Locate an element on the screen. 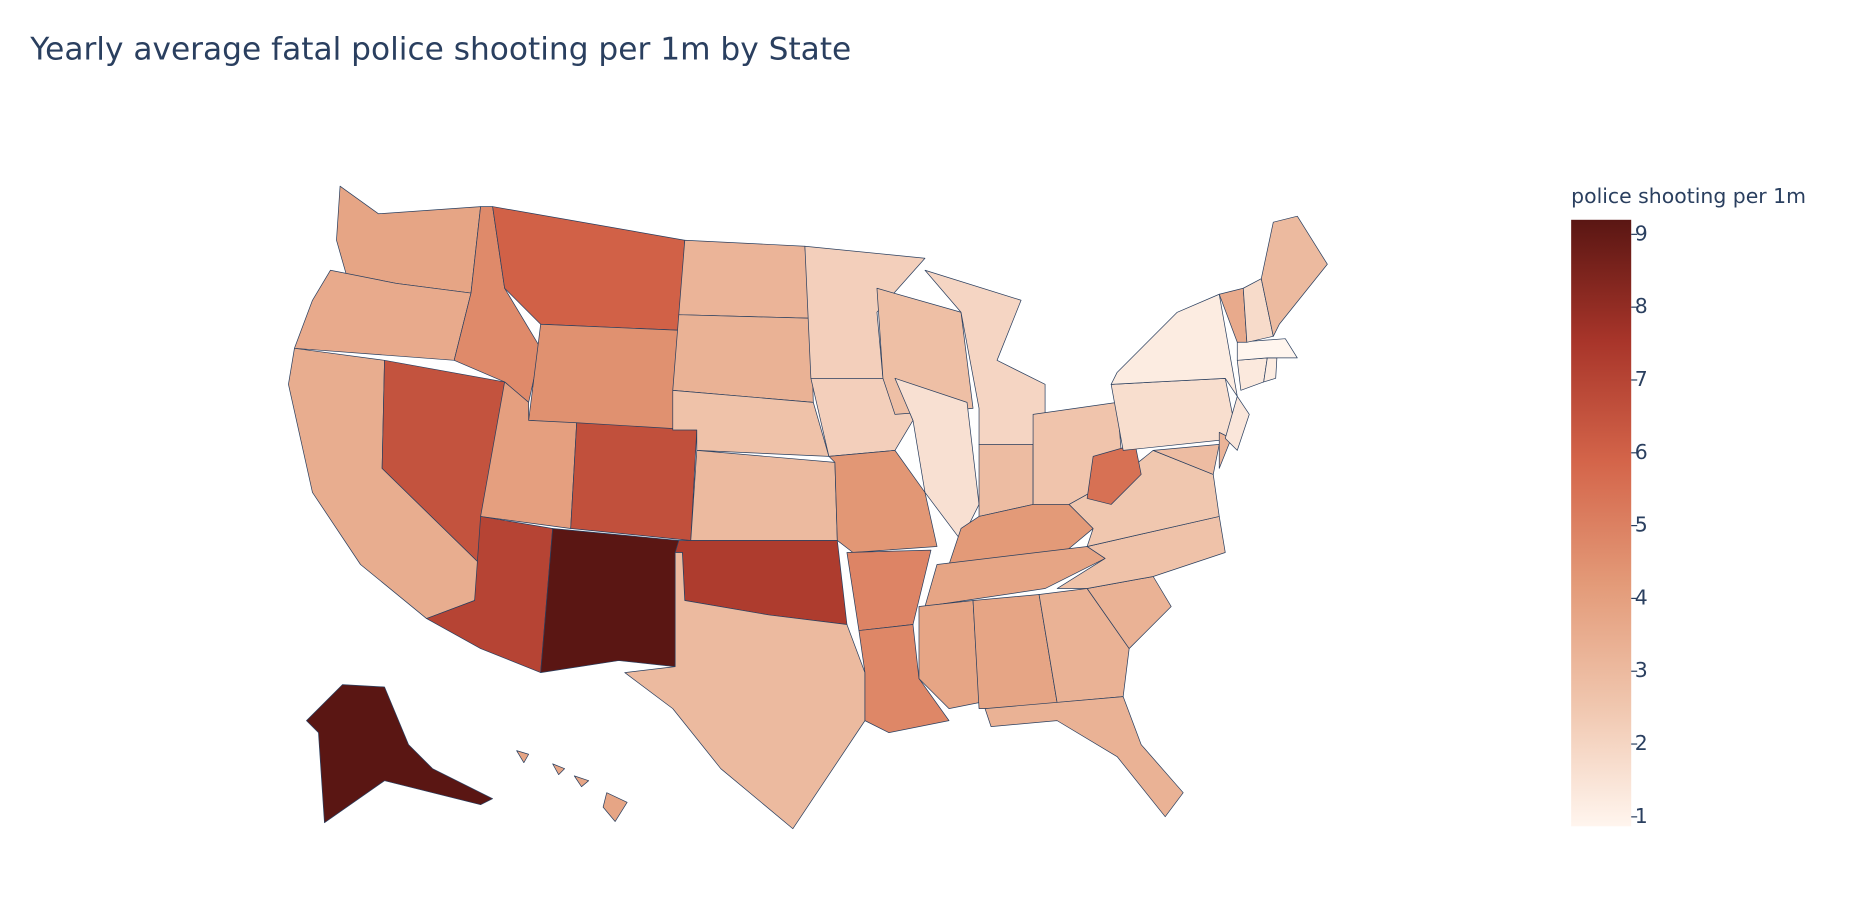 The image size is (1874, 920). colorbar-title: police shooting per 1m is located at coordinates (1688, 196).